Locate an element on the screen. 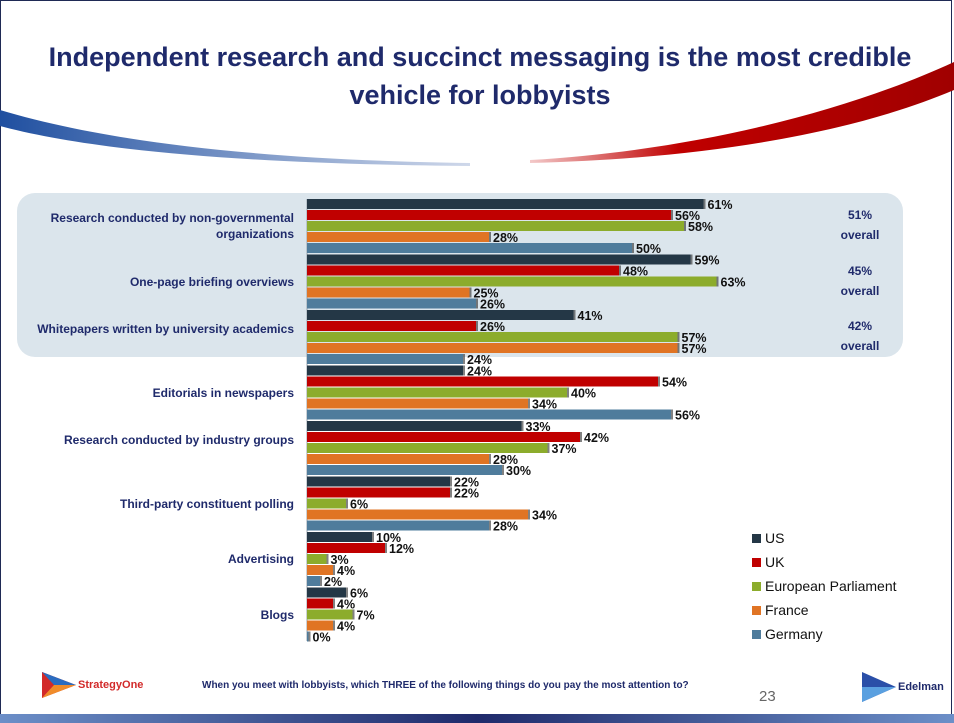 This screenshot has width=954, height=723. data-label: 54% is located at coordinates (674, 383).